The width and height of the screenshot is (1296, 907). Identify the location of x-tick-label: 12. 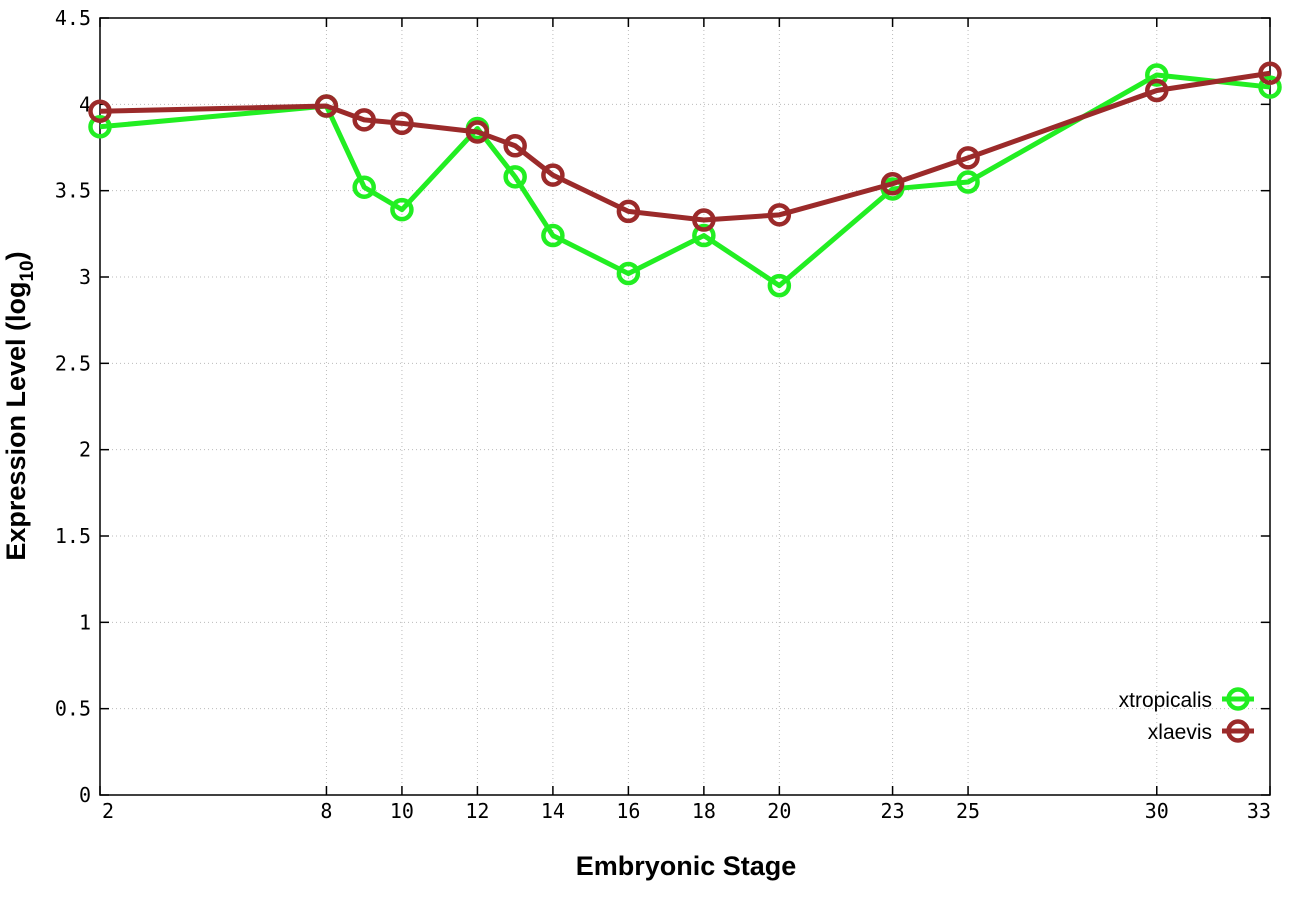
(477, 811).